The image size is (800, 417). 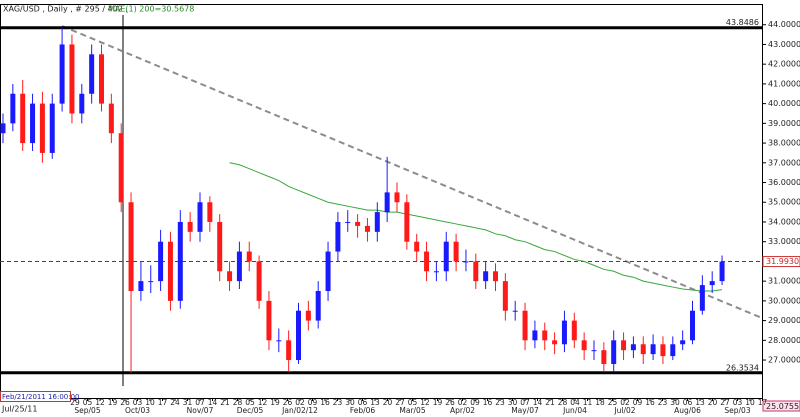 What do you see at coordinates (784, 103) in the screenshot?
I see `y-tick-label: 40.0000` at bounding box center [784, 103].